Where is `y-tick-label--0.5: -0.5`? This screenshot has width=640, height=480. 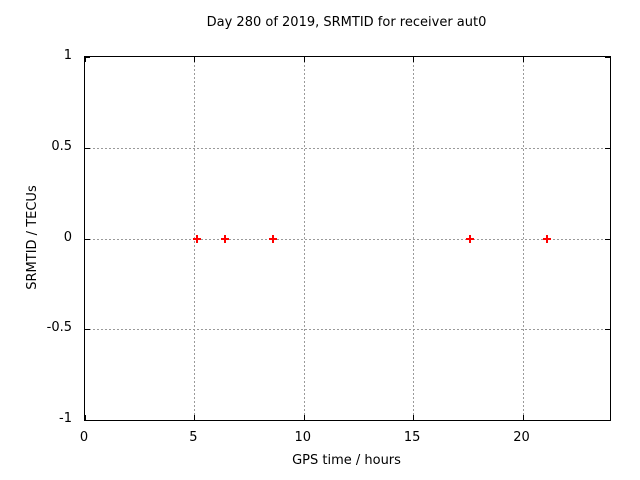 y-tick-label--0.5: -0.5 is located at coordinates (59, 328).